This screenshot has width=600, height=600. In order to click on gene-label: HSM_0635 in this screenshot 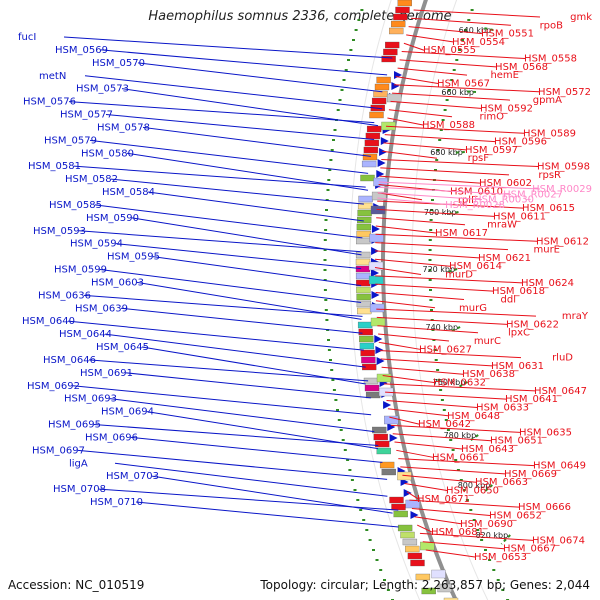, I will do `click(545, 432)`.